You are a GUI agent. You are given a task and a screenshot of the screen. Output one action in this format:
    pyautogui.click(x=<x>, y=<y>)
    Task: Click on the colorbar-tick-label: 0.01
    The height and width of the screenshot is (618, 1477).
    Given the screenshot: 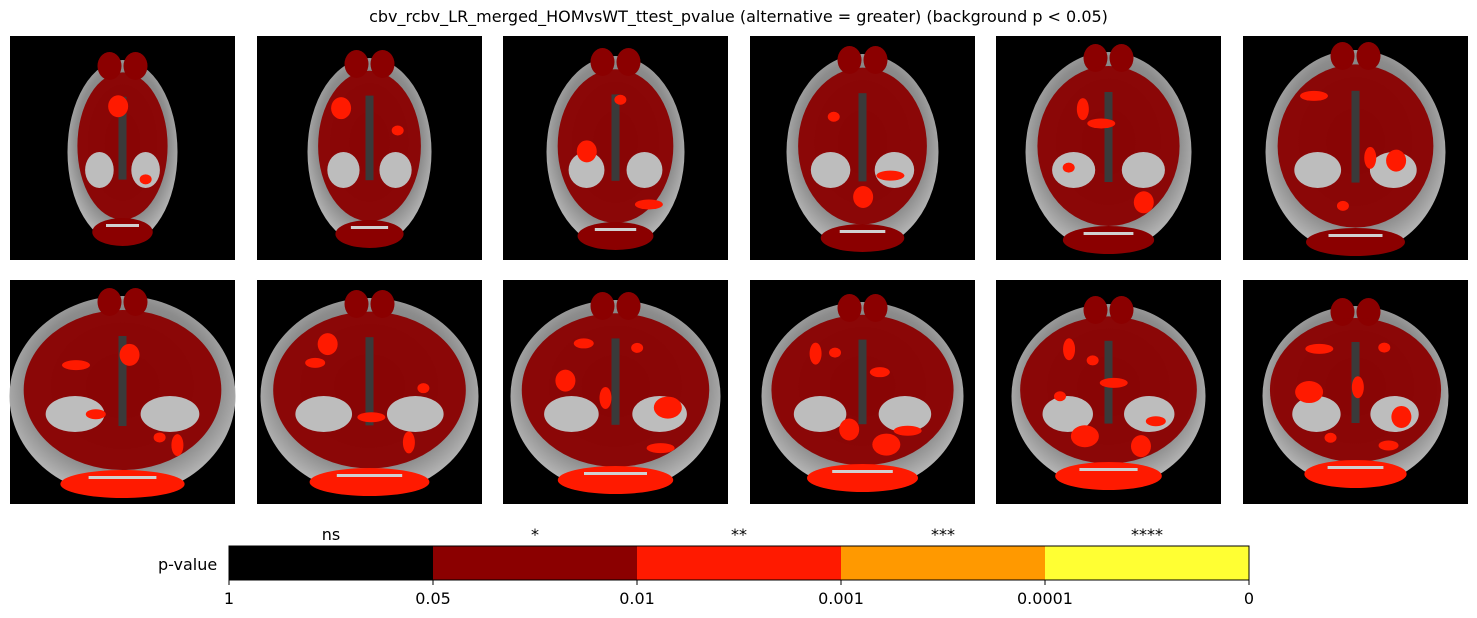 What is the action you would take?
    pyautogui.click(x=637, y=598)
    